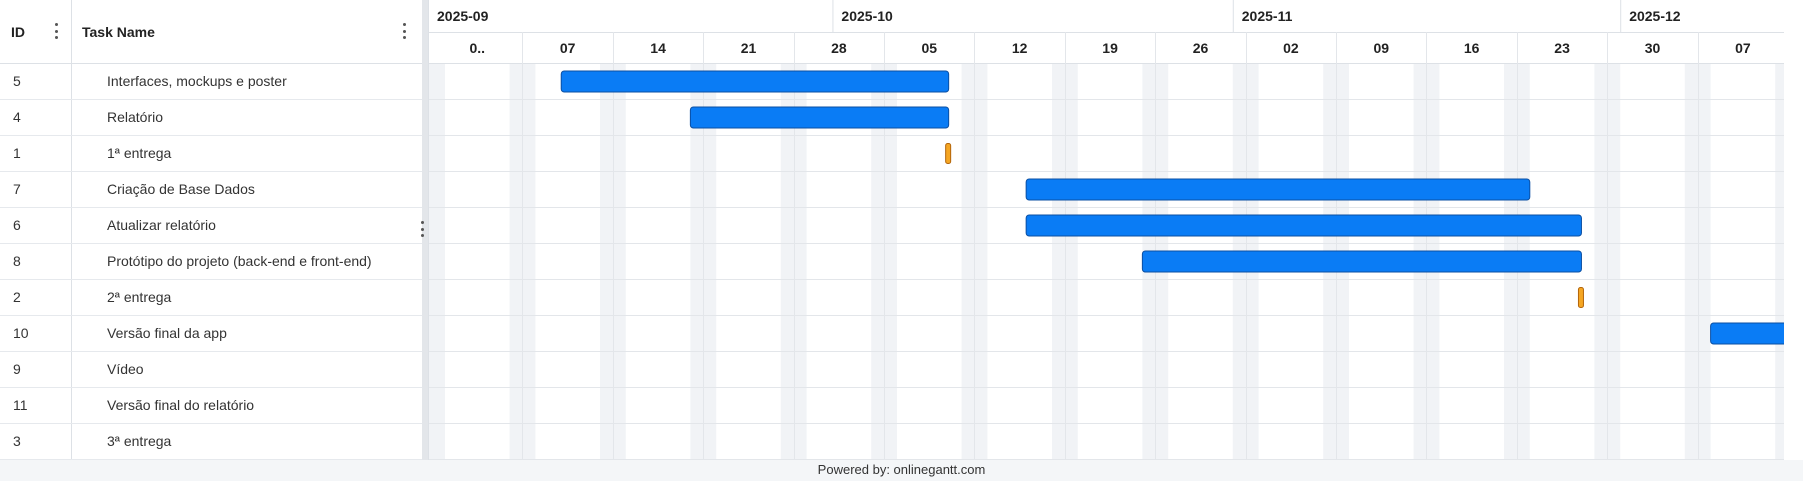 The width and height of the screenshot is (1803, 481). What do you see at coordinates (197, 81) in the screenshot?
I see `task-name-cell: Interfaces, mockups e poster` at bounding box center [197, 81].